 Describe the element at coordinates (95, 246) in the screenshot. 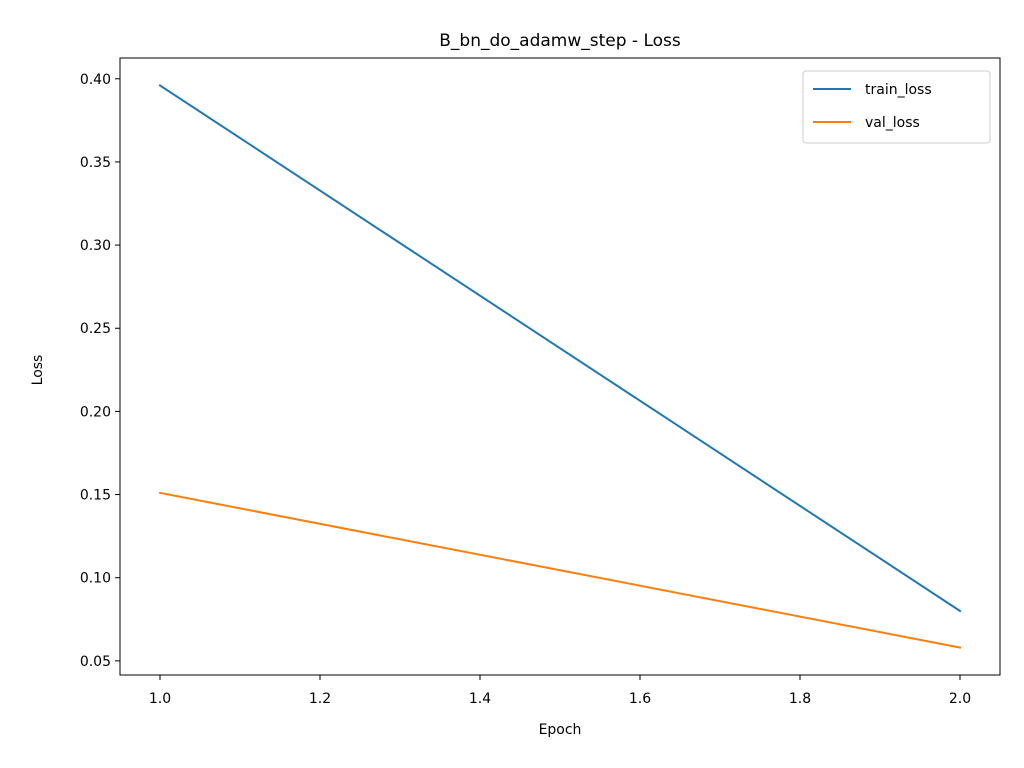

I see `y-tick-label: 0.30` at that location.